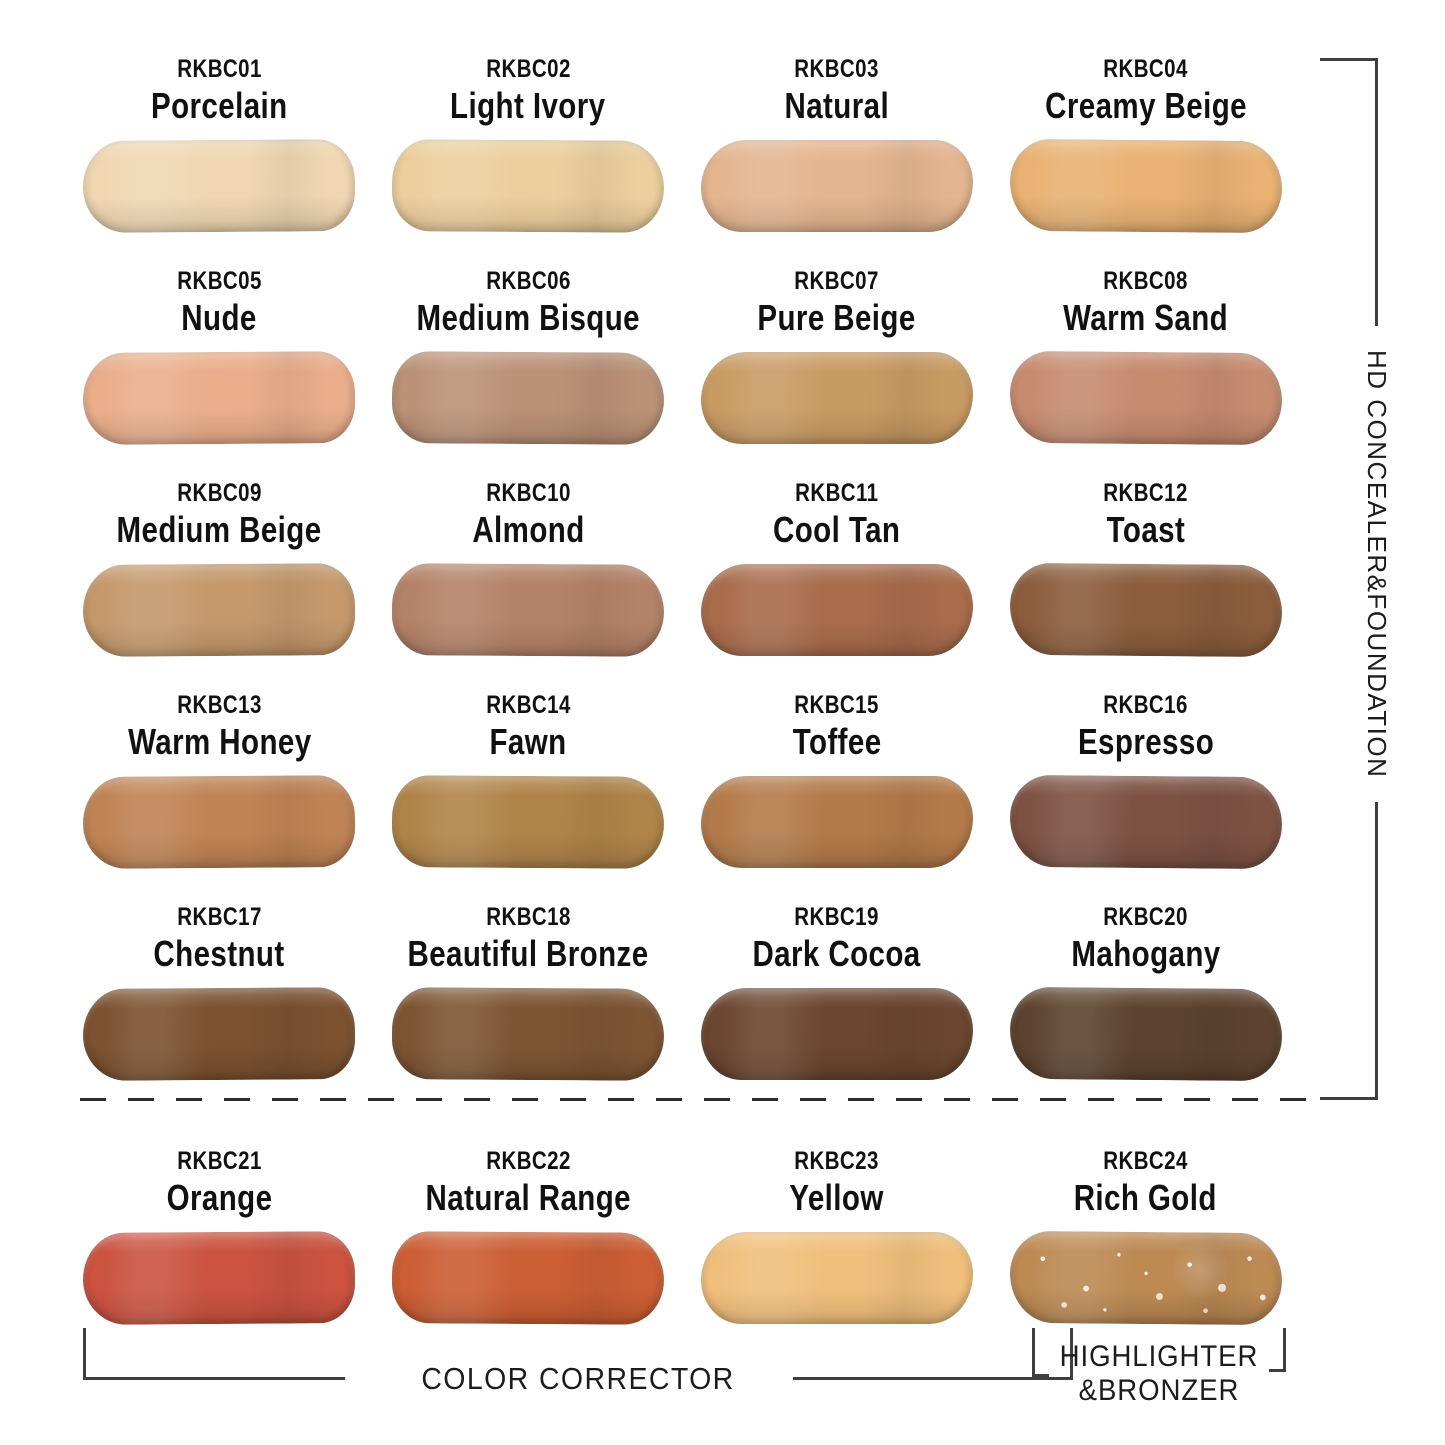 Image resolution: width=1445 pixels, height=1445 pixels. I want to click on shade-code: RKBC22, so click(528, 1161).